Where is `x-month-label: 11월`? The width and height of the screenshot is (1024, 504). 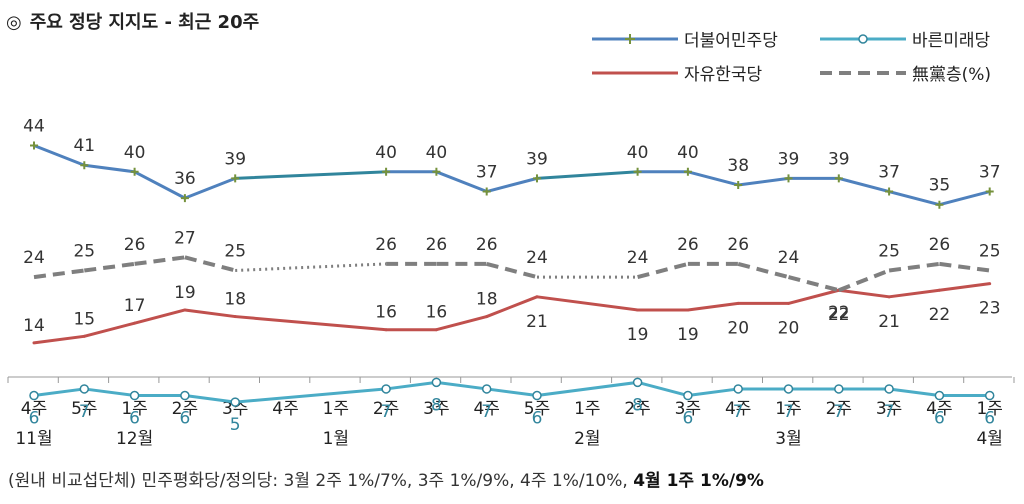 x-month-label: 11월 is located at coordinates (33, 439).